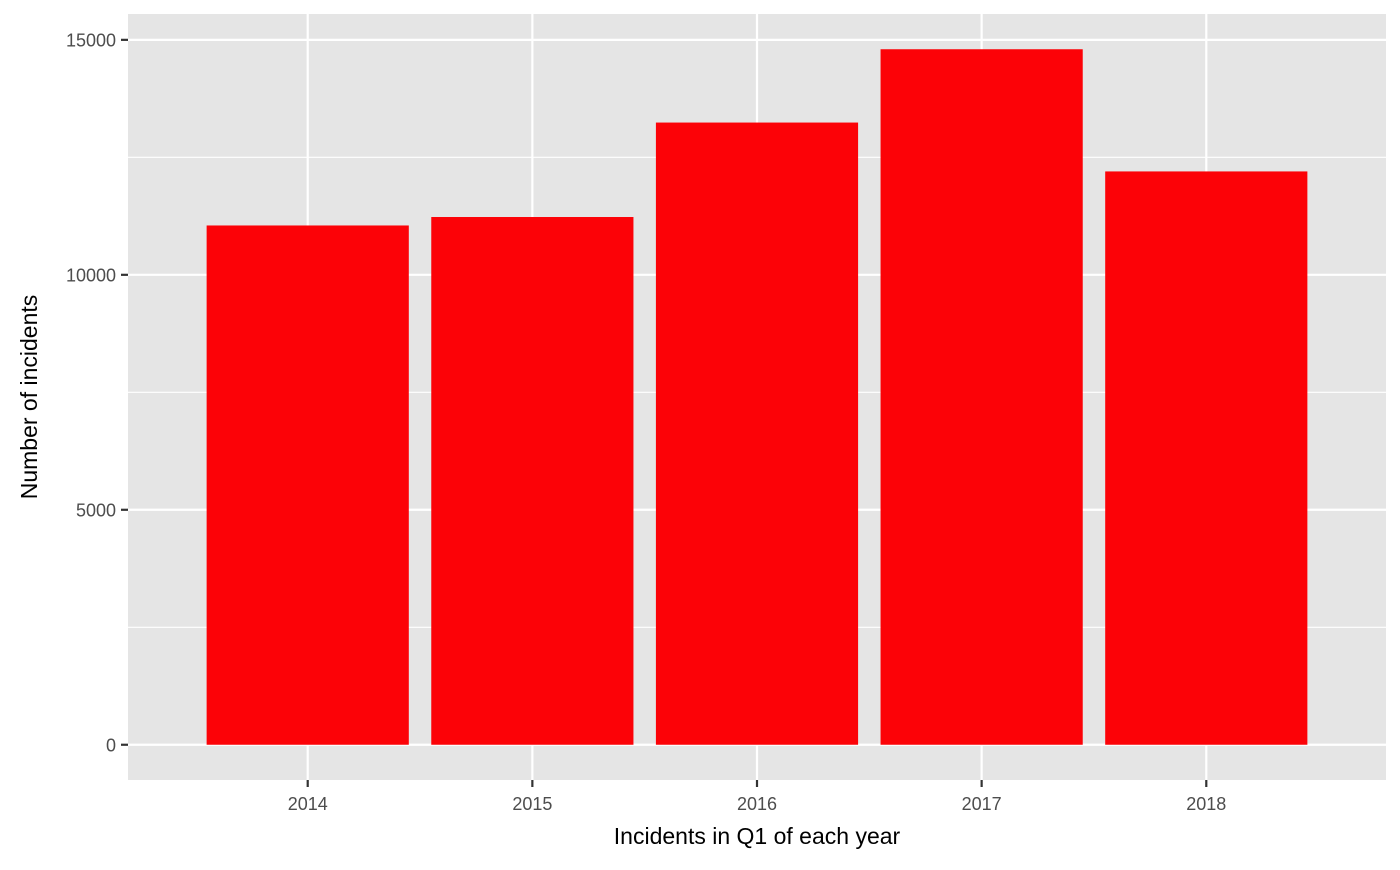 This screenshot has height=870, width=1400. I want to click on y-tick-label: 10000, so click(91, 275).